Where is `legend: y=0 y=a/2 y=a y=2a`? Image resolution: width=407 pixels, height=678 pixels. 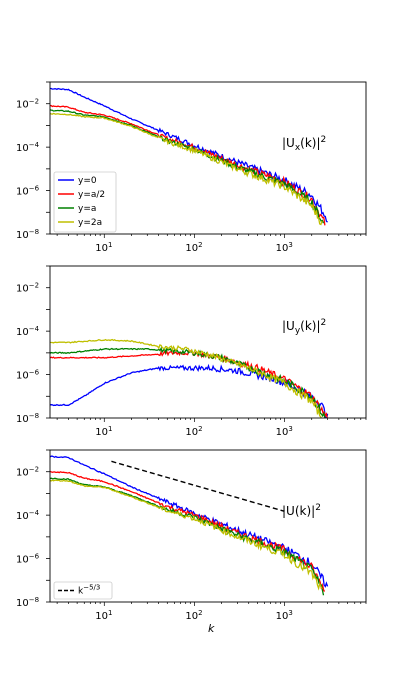
legend: y=0 y=a/2 y=a y=2a is located at coordinates (85, 202).